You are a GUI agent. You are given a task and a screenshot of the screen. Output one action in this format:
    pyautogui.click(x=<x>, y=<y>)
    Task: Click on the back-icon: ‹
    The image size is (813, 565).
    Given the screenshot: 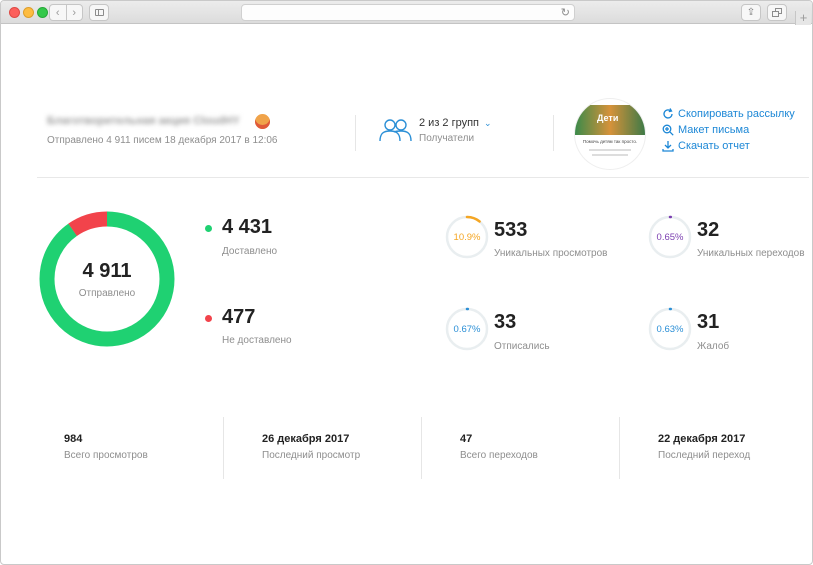 What is the action you would take?
    pyautogui.click(x=57, y=12)
    